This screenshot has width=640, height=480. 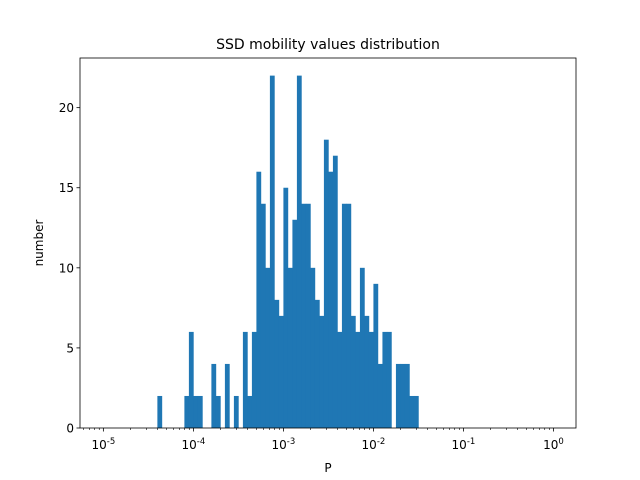 What do you see at coordinates (464, 444) in the screenshot?
I see `x-tick-label: 10⁻¹` at bounding box center [464, 444].